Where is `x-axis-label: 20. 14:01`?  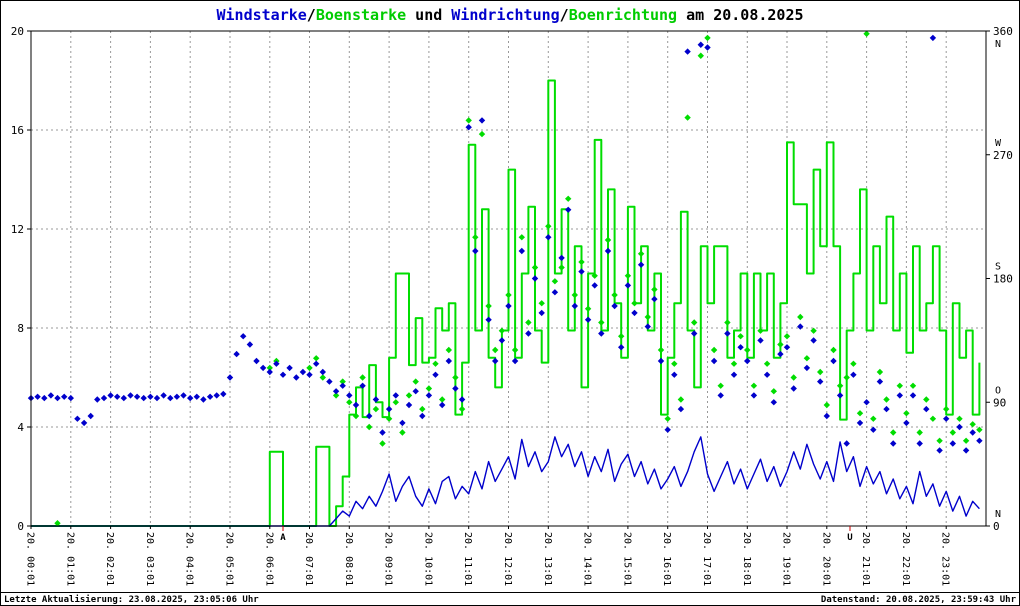
x-axis-label: 20. 14:01 is located at coordinates (587, 559).